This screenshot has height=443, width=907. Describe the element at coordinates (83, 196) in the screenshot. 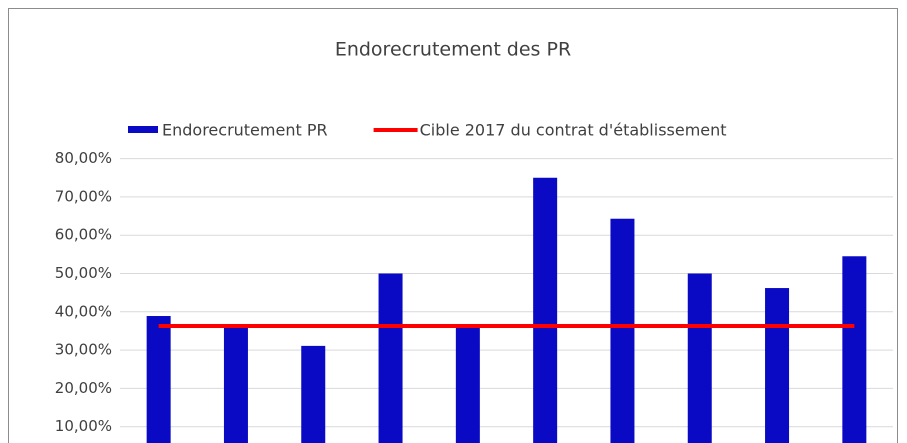

I see `y-tick-label: 70,00%` at that location.